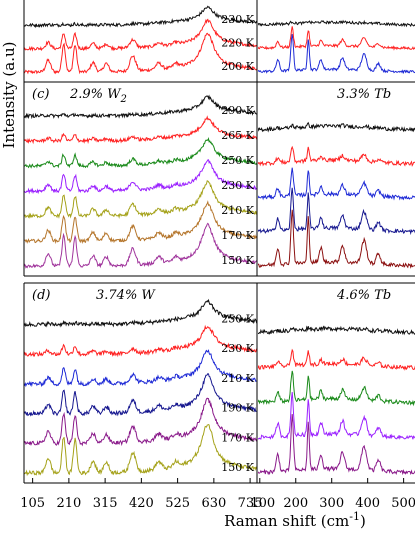  Describe the element at coordinates (295, 503) in the screenshot. I see `x-tick-label: 200` at that location.